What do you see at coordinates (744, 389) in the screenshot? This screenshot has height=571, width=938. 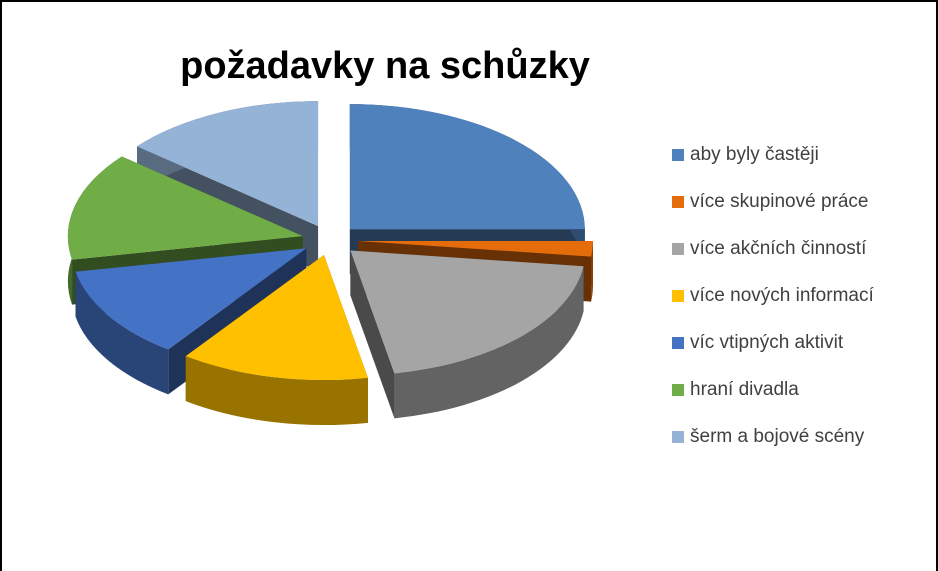 I see `legend-label: hraní divadla` at bounding box center [744, 389].